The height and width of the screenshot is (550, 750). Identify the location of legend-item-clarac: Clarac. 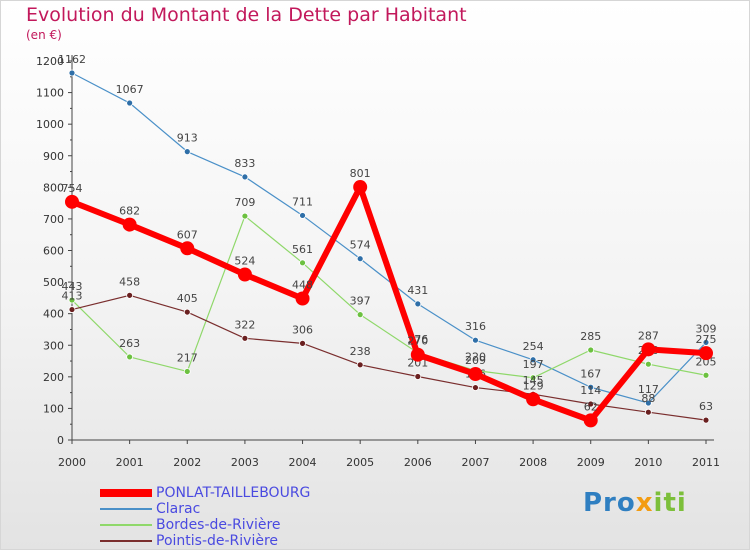
(260, 509).